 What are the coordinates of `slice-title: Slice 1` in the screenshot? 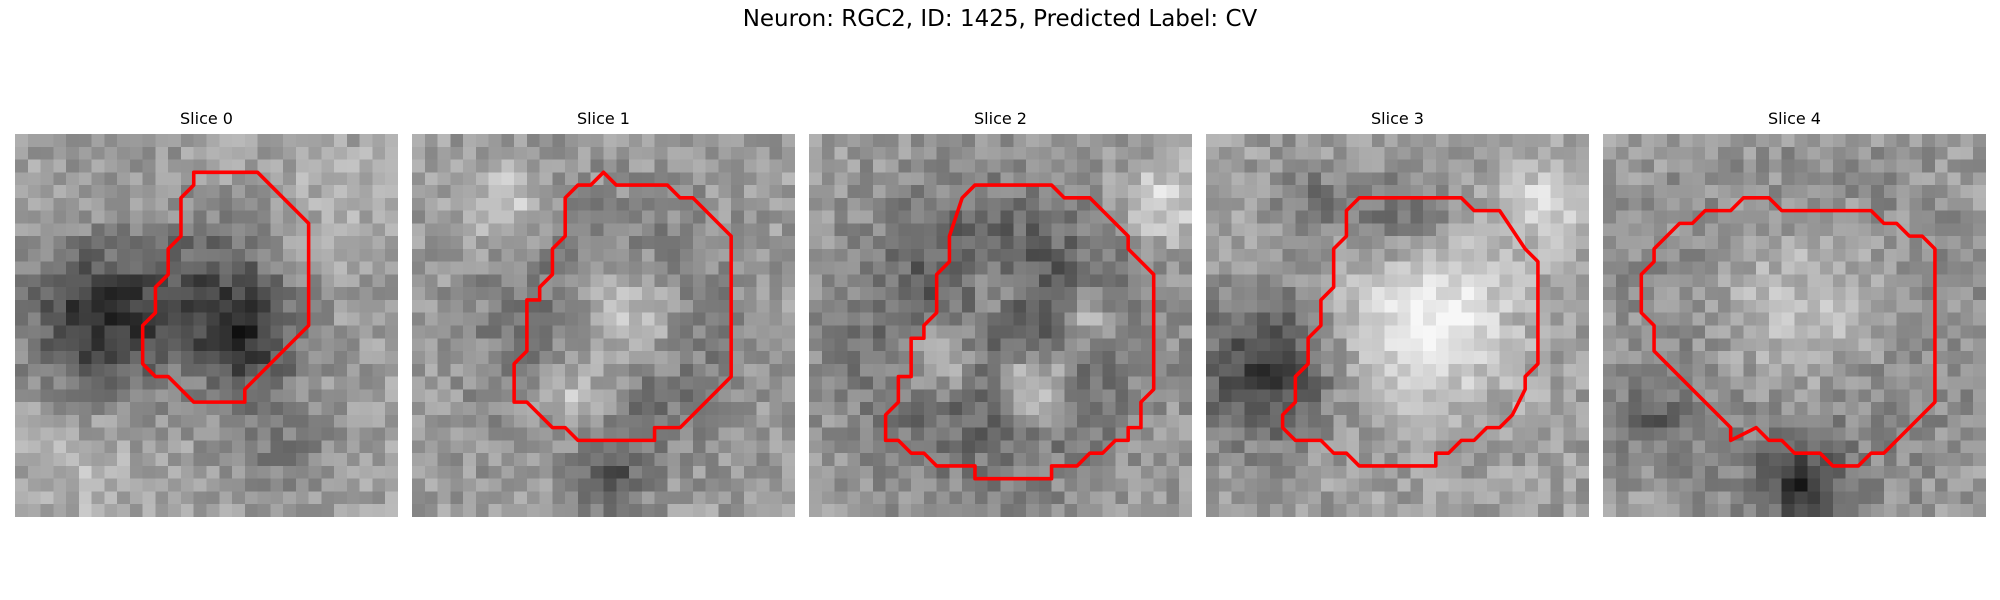 It's located at (603, 118).